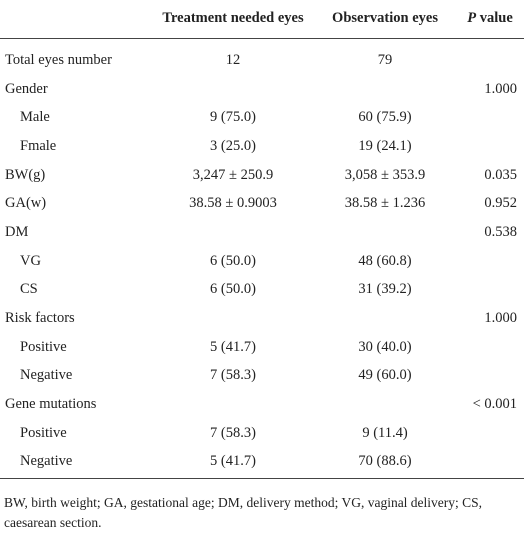  Describe the element at coordinates (233, 18) in the screenshot. I see `column-header: Treatment needed eyes` at that location.